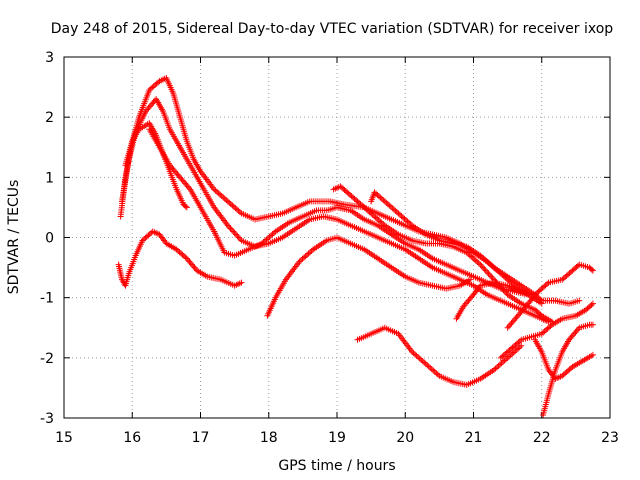 The width and height of the screenshot is (640, 480). What do you see at coordinates (610, 438) in the screenshot?
I see `x-tick-label: 23` at bounding box center [610, 438].